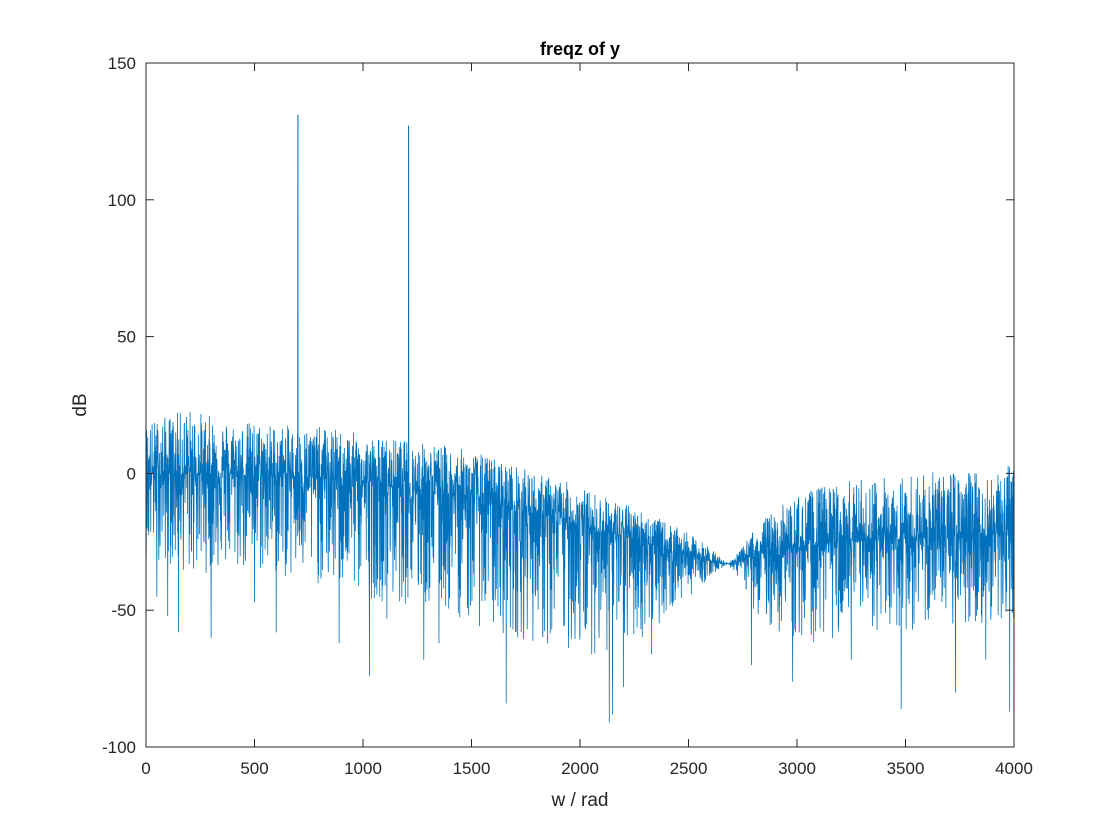 The width and height of the screenshot is (1120, 840). What do you see at coordinates (131, 473) in the screenshot?
I see `y-tick-label: 0` at bounding box center [131, 473].